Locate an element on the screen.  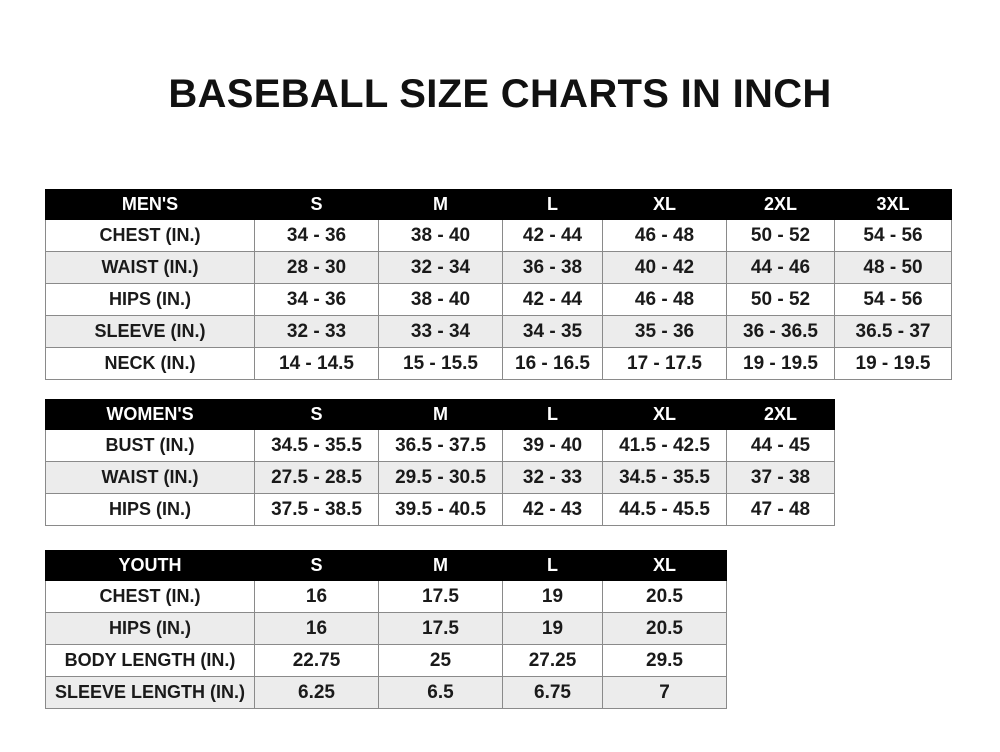
size-value-cell: 34 - 35 is located at coordinates (552, 331).